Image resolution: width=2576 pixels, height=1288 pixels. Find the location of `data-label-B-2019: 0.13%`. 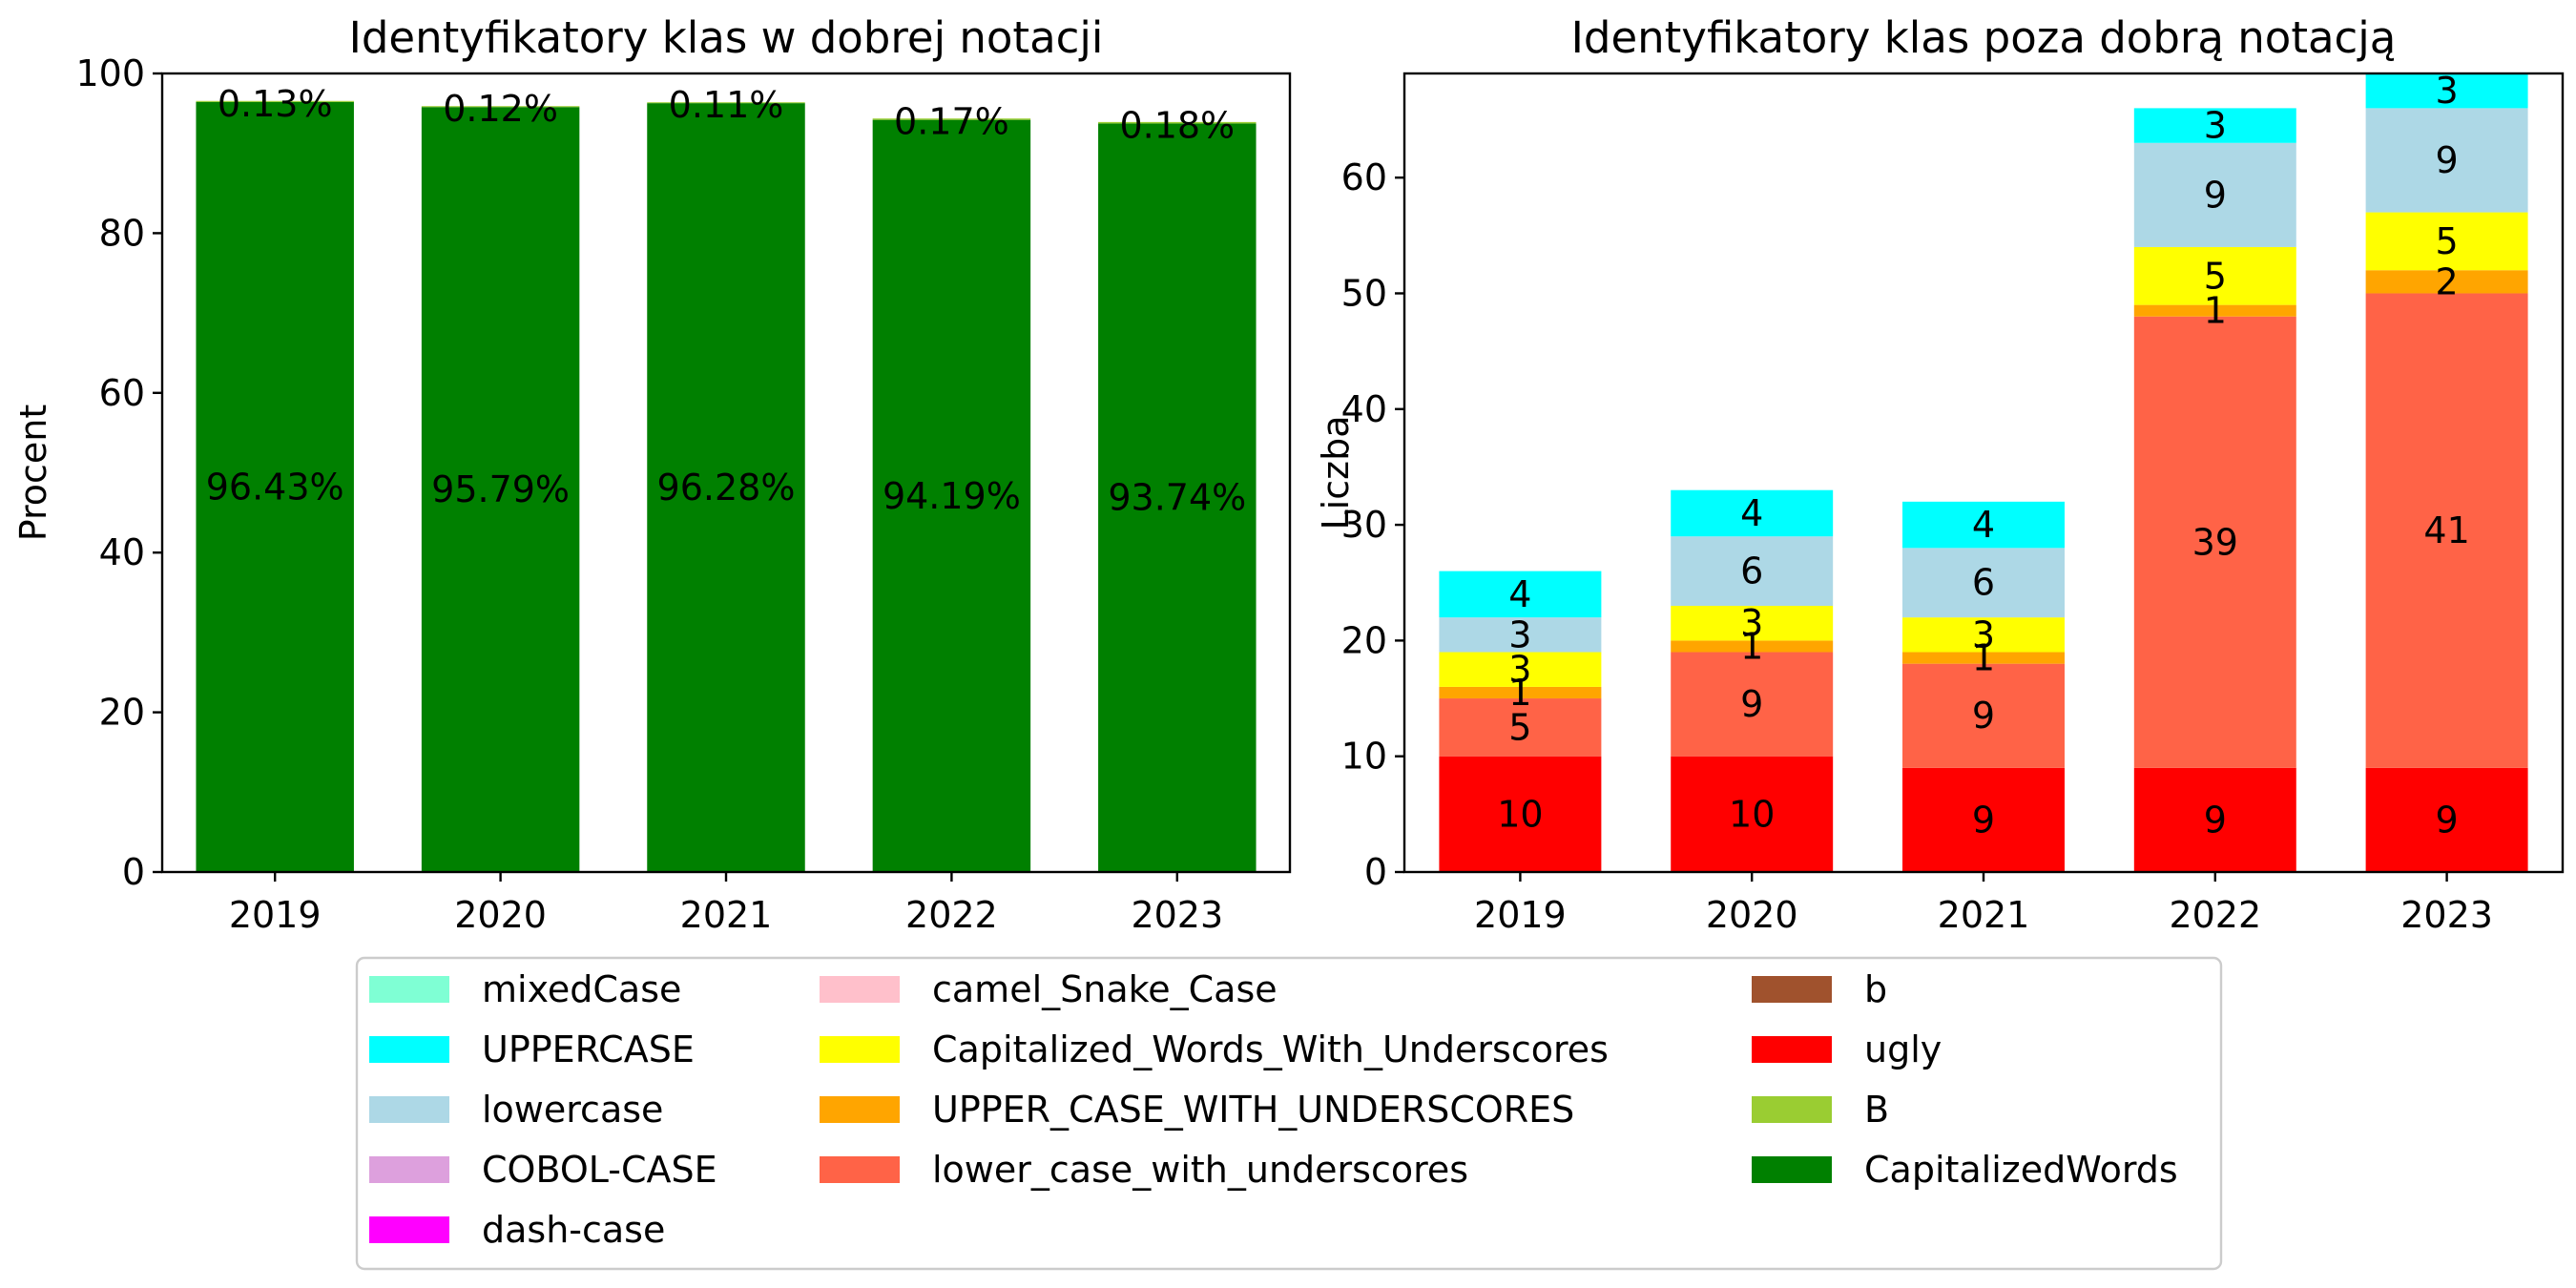

data-label-B-2019: 0.13% is located at coordinates (275, 104).